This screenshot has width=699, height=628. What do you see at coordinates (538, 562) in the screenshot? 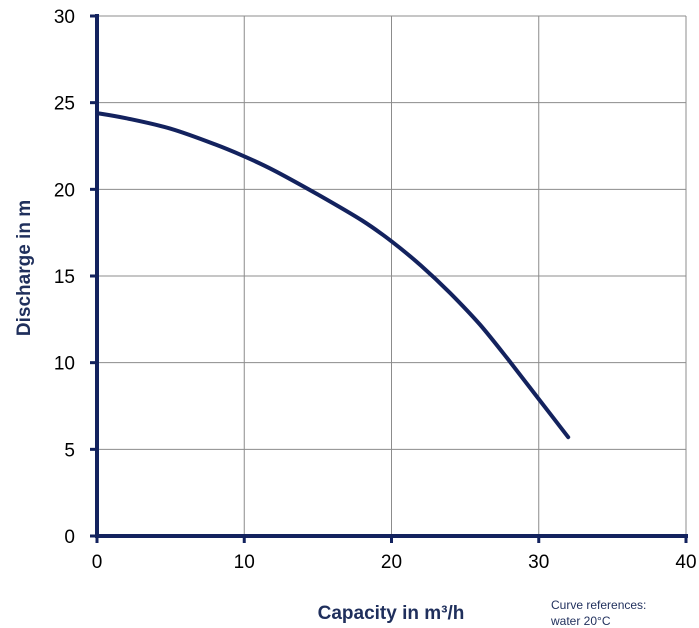
I see `x-tick-label: 30` at bounding box center [538, 562].